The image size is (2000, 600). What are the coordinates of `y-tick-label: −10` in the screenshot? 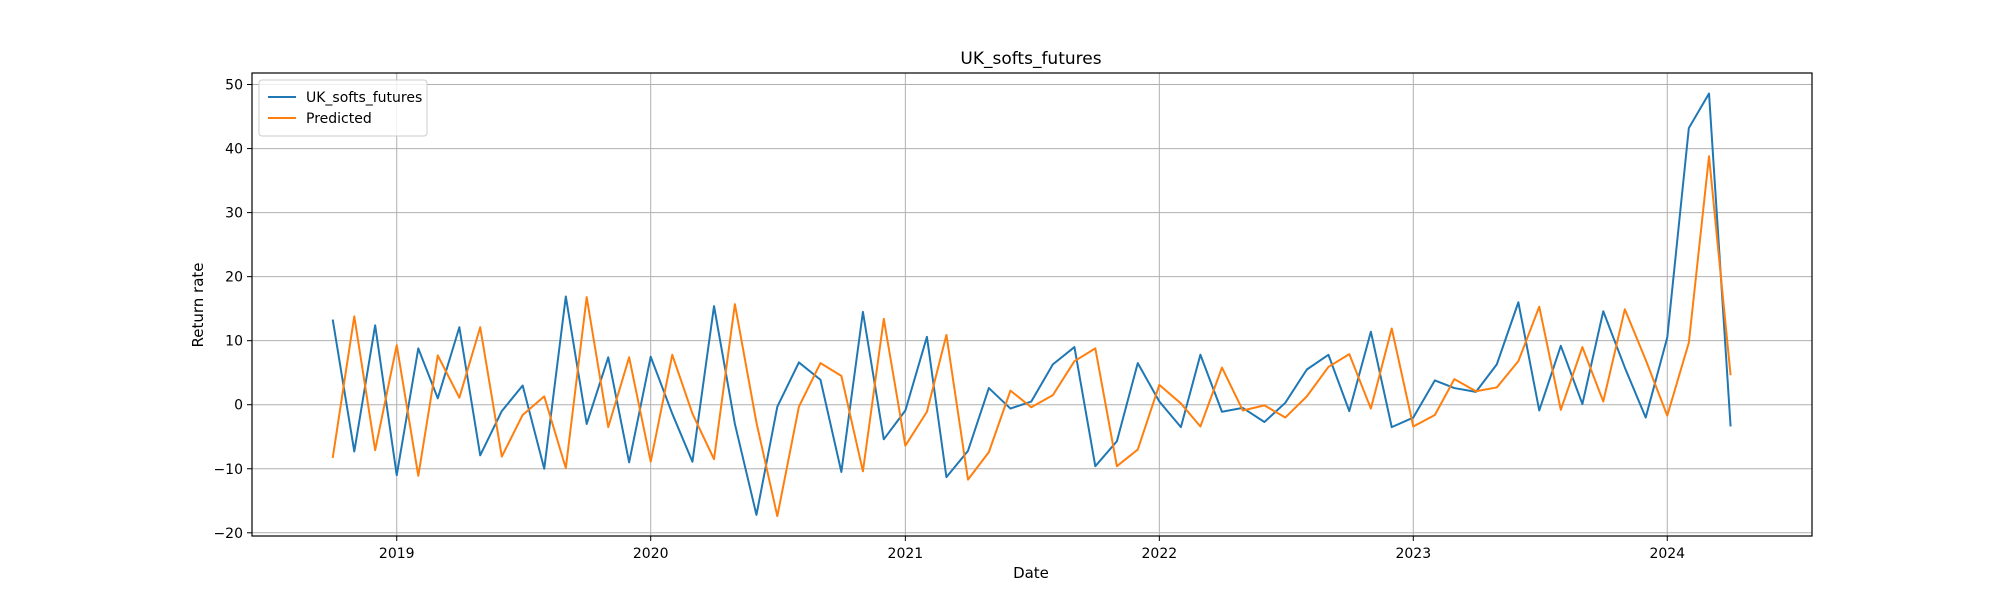 It's located at (228, 470).